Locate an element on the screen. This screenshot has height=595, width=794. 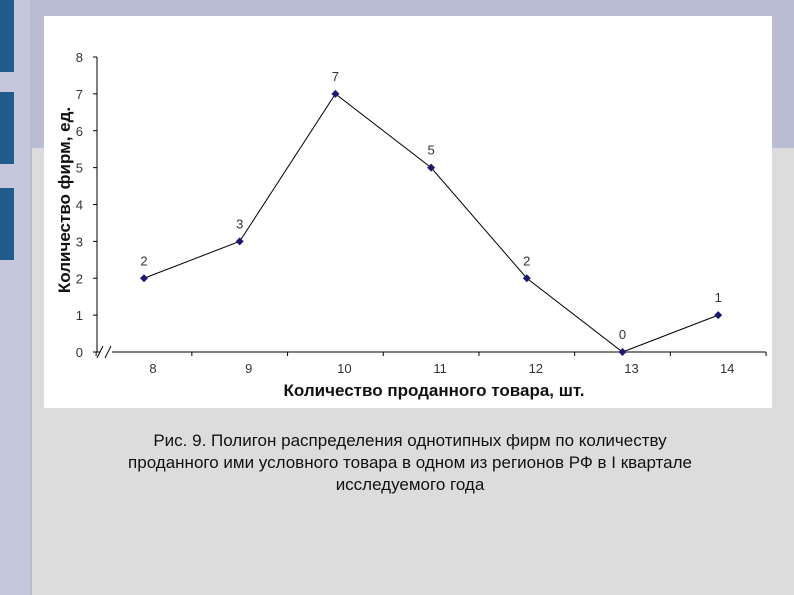
y-tick-label: 6 is located at coordinates (79, 131).